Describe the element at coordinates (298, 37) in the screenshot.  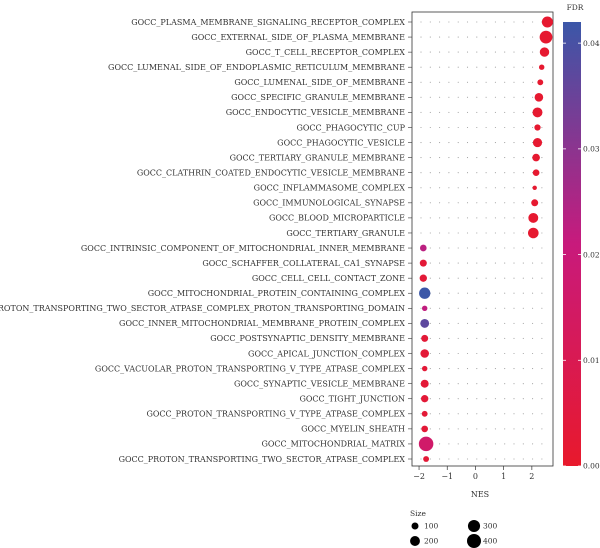
I see `term-label: GOCC_EXTERNAL_SIDE_OF_PLASMA_MEMBRANE` at that location.